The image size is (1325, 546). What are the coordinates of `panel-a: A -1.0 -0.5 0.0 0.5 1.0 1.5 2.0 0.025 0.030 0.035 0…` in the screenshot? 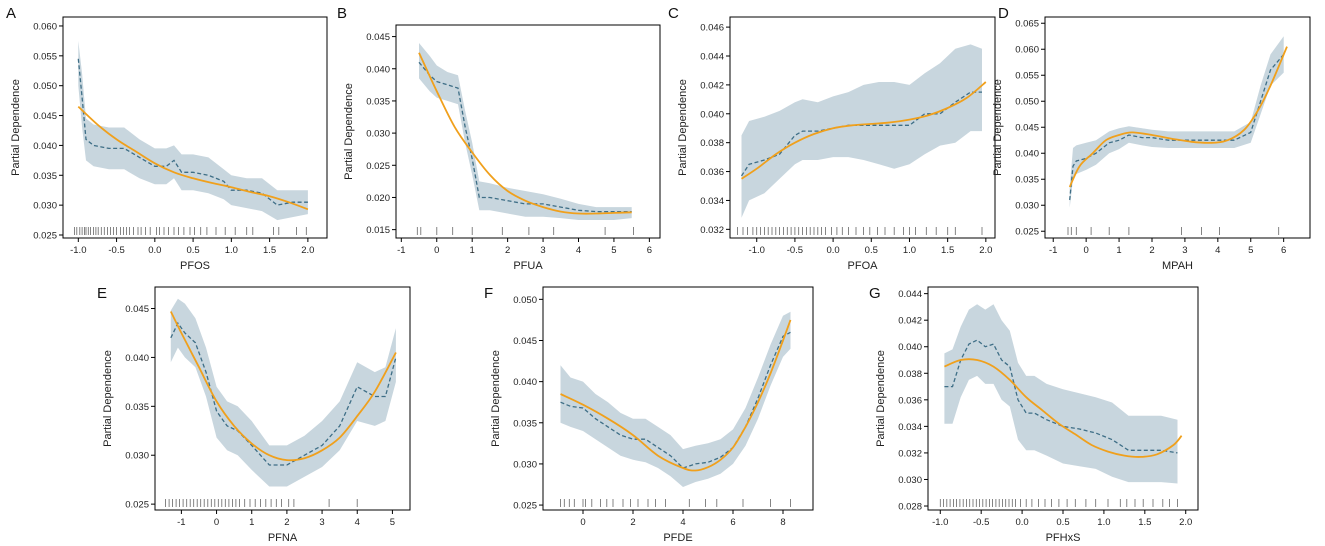 It's located at (167, 138).